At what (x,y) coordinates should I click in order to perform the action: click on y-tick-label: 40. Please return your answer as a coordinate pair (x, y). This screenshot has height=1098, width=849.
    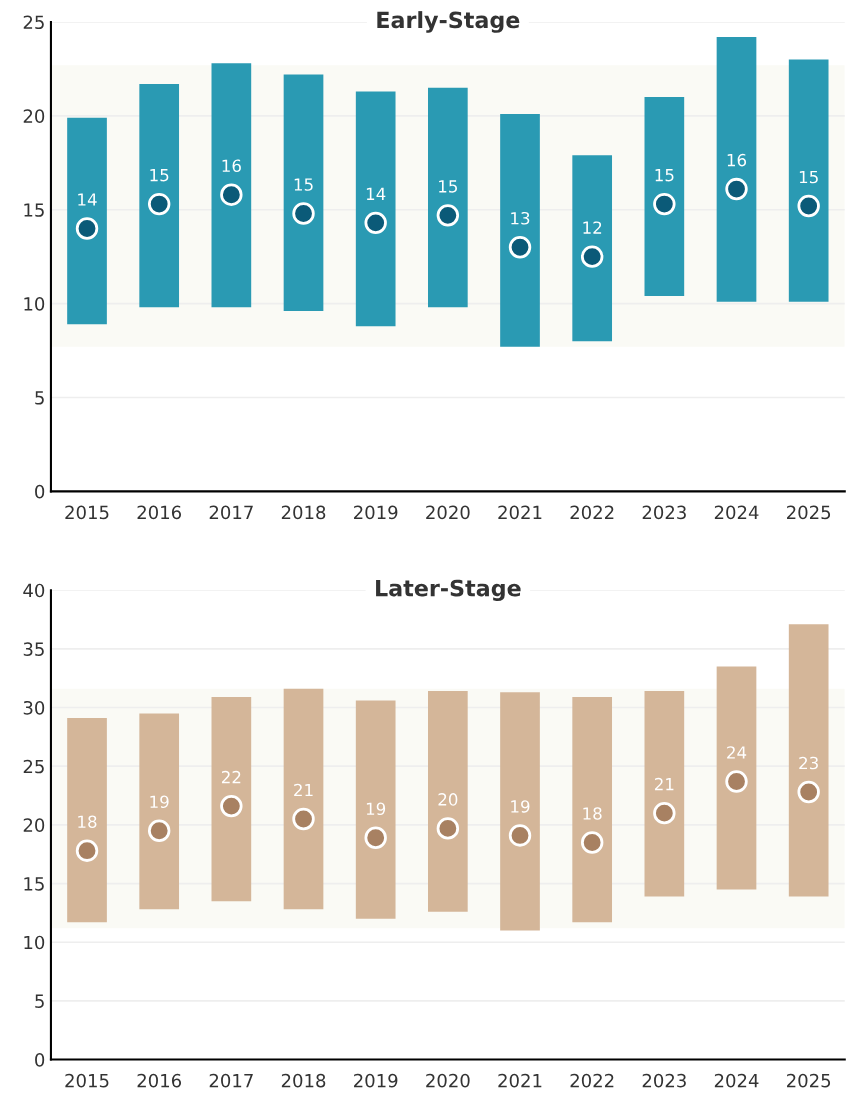
    Looking at the image, I should click on (34, 590).